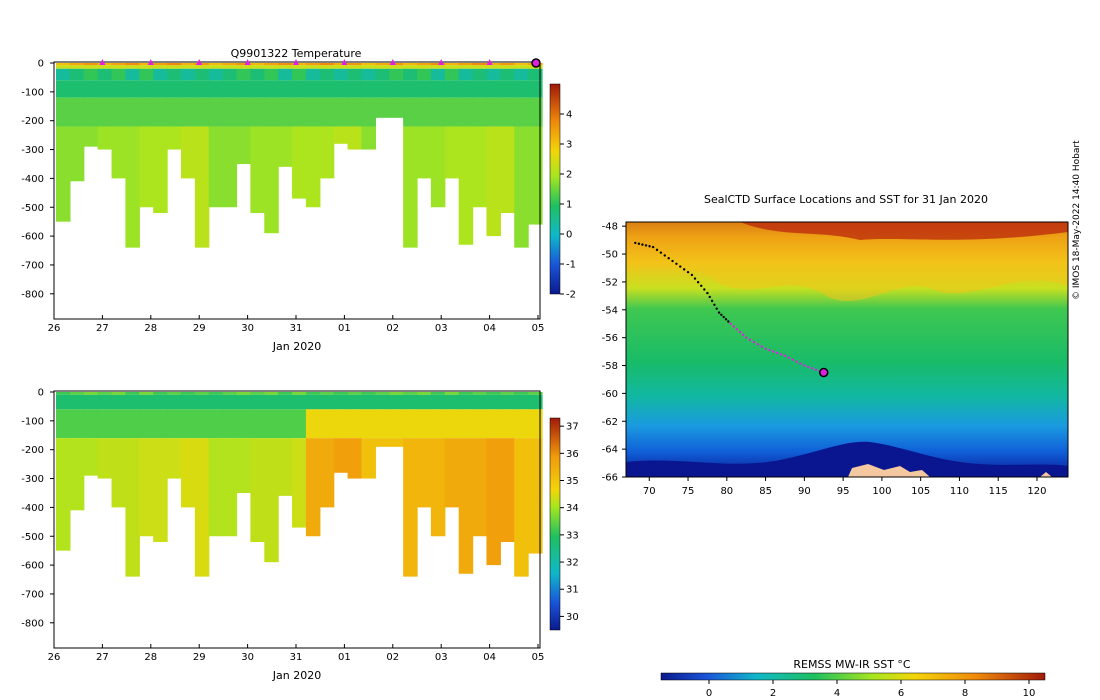 The width and height of the screenshot is (1100, 700). Describe the element at coordinates (610, 422) in the screenshot. I see `map-y-tick-label: -62` at that location.